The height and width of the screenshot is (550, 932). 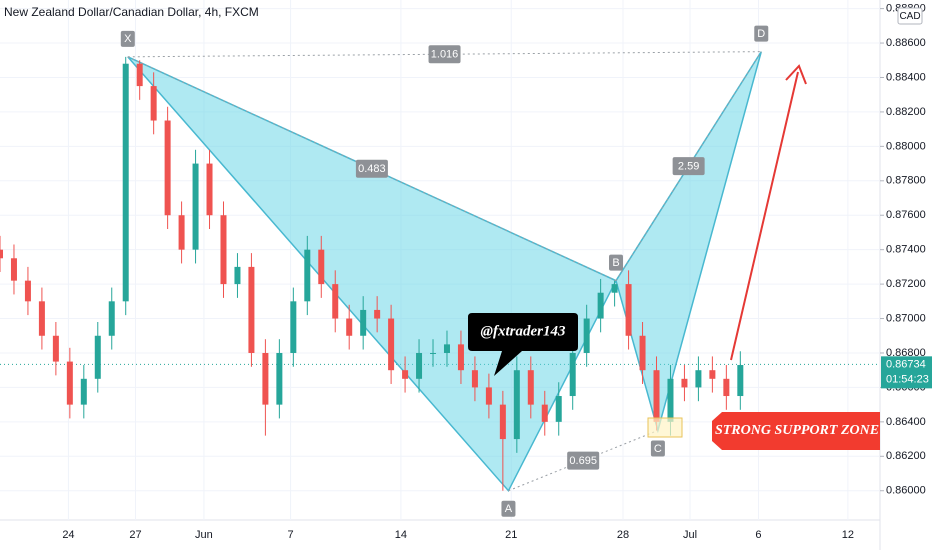 I want to click on ratio-label: 2.59, so click(x=688, y=167).